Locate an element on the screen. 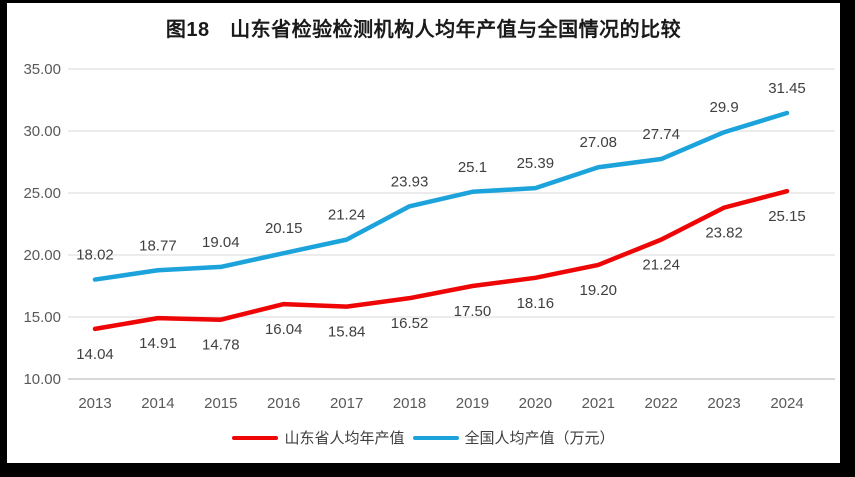 Image resolution: width=855 pixels, height=477 pixels. y-axis-tick-label: 10.00 is located at coordinates (42, 379).